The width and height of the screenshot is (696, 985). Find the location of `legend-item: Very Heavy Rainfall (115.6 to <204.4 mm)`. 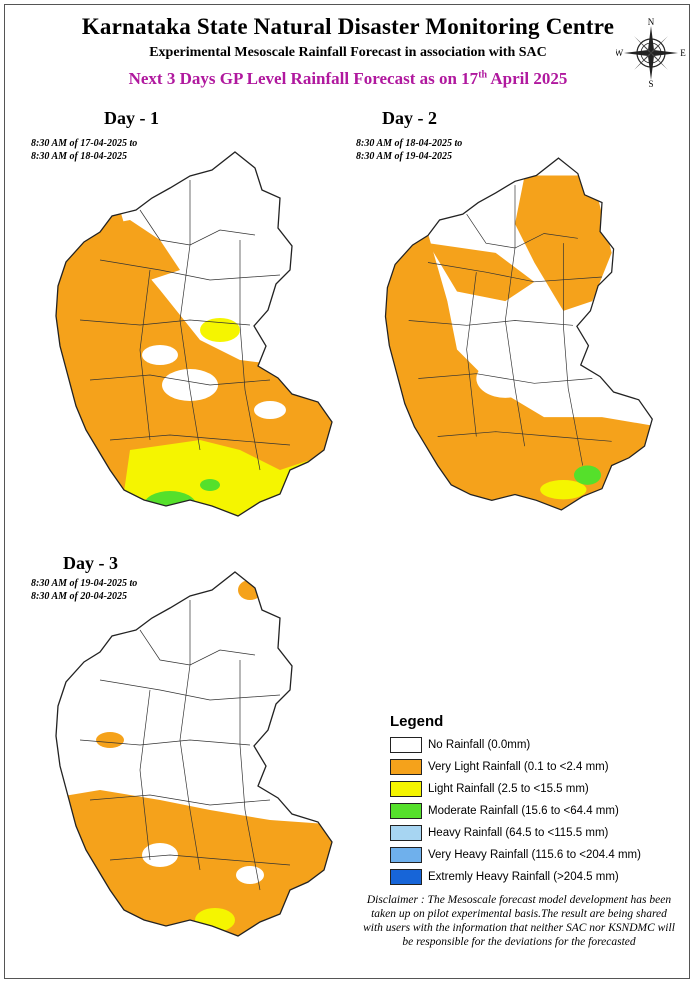

legend-item: Very Heavy Rainfall (115.6 to <204.4 mm) is located at coordinates (530, 855).